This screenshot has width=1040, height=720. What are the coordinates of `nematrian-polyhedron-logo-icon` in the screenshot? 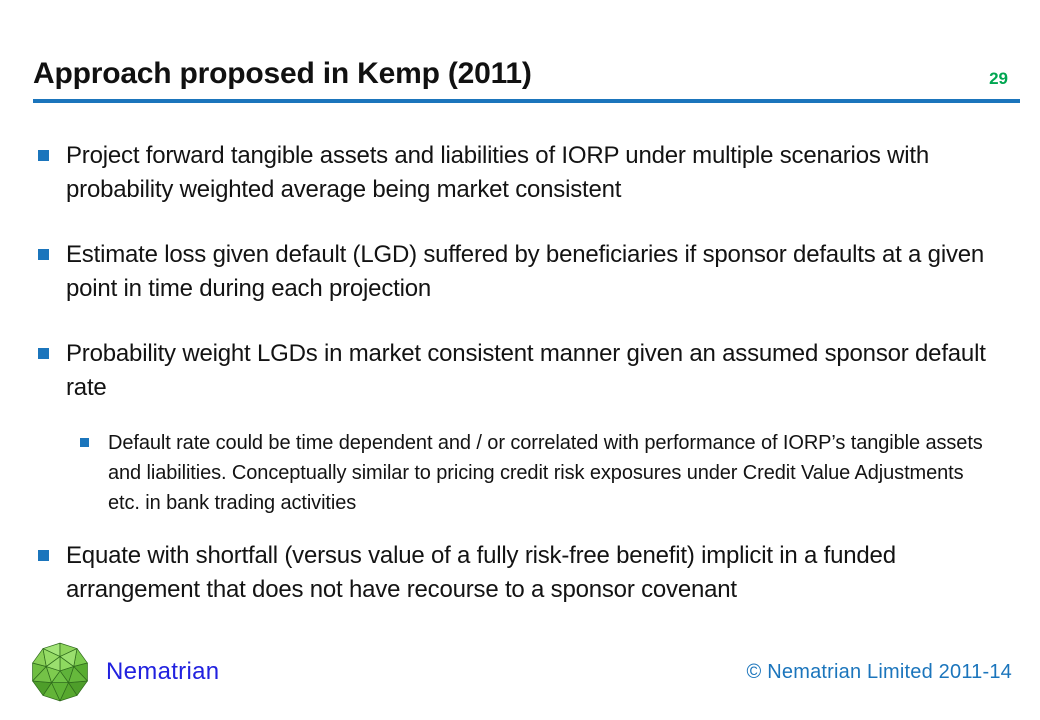 It's located at (60, 672).